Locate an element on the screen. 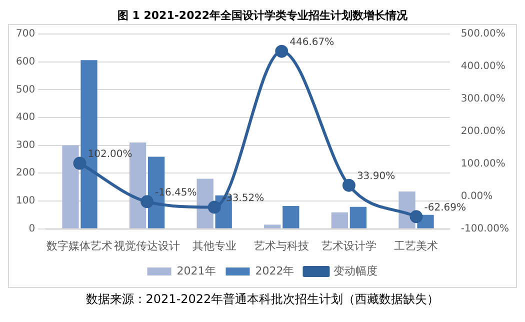 The image size is (525, 322). y2-tick-label: -100.00% is located at coordinates (485, 228).